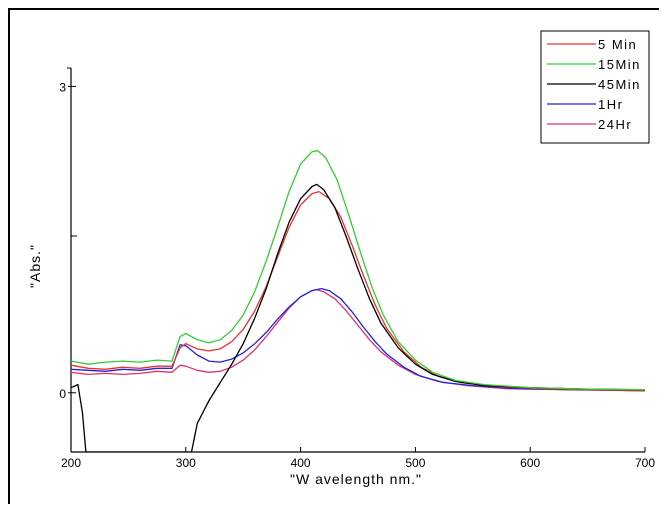 Image resolution: width=661 pixels, height=506 pixels. I want to click on x-tick-label: 400, so click(301, 463).